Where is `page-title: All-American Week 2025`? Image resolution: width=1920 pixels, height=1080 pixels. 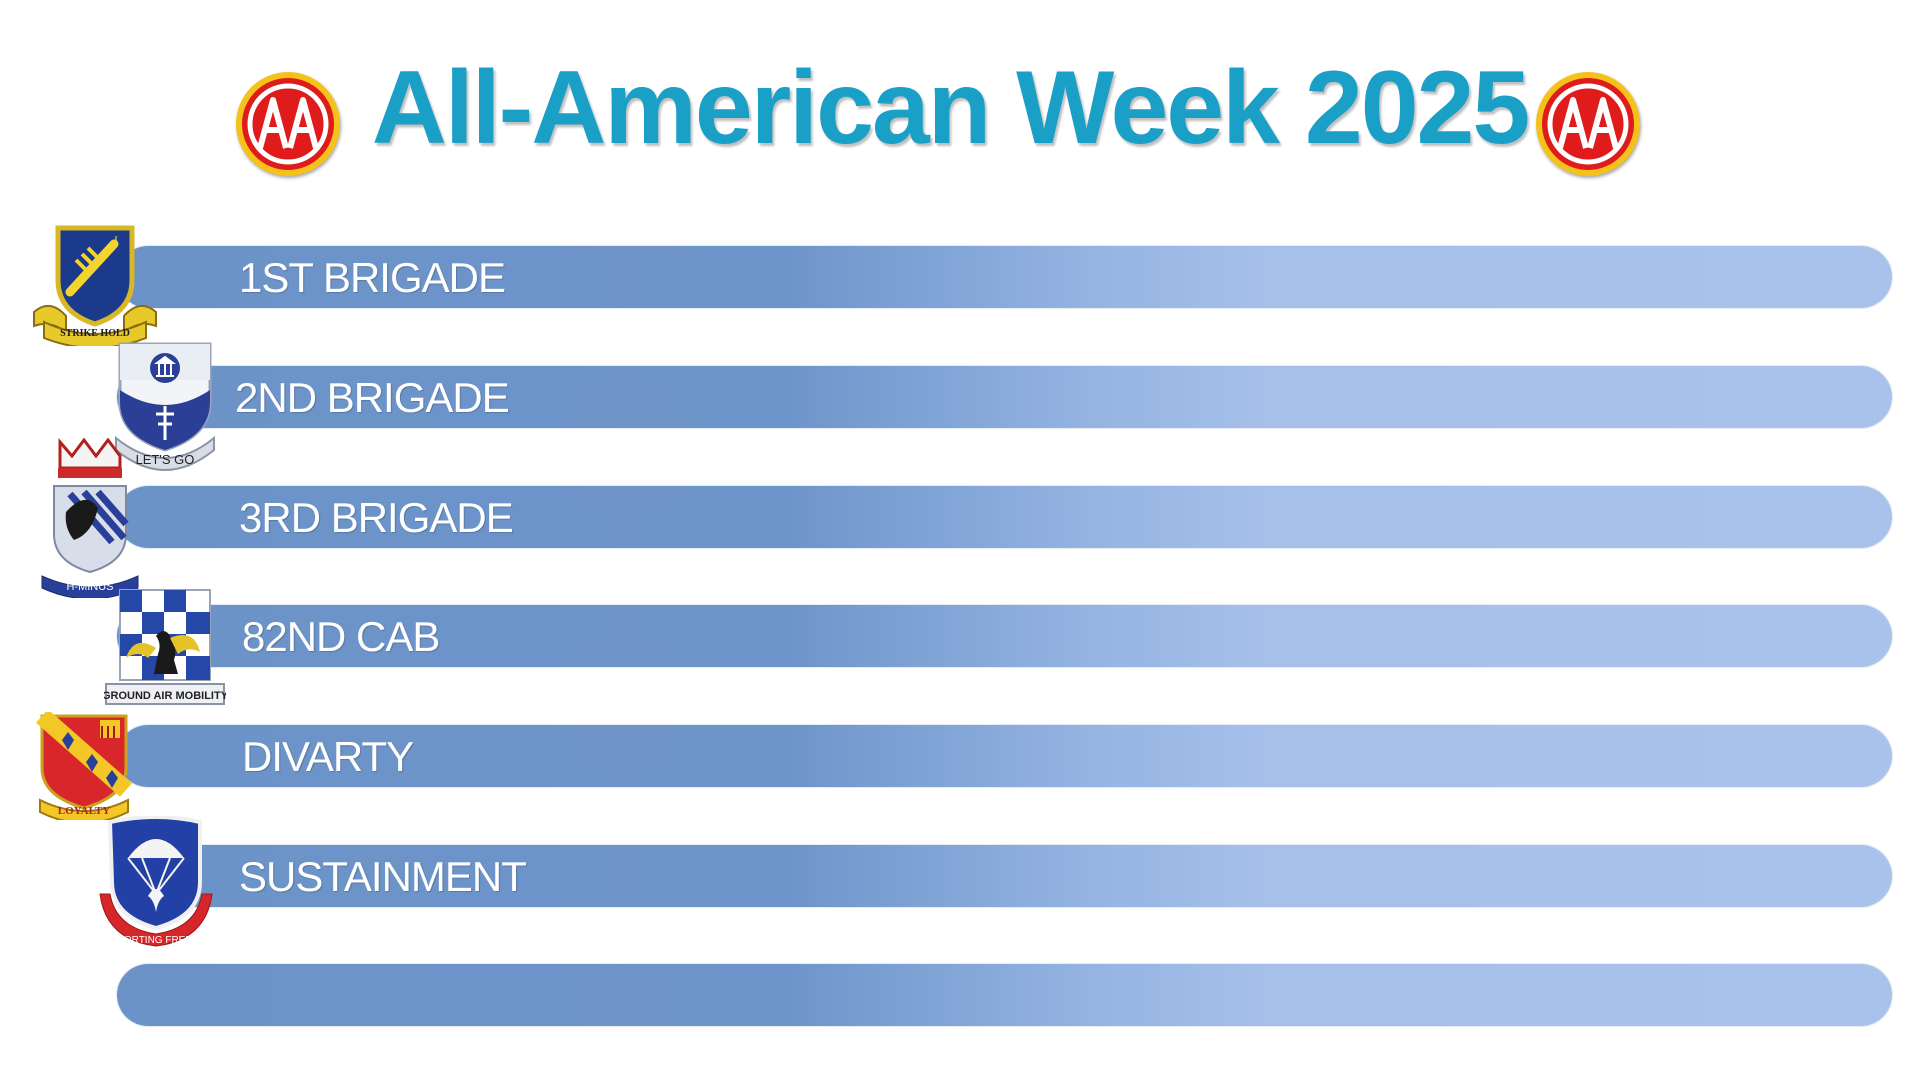
page-title: All-American Week 2025 is located at coordinates (950, 108).